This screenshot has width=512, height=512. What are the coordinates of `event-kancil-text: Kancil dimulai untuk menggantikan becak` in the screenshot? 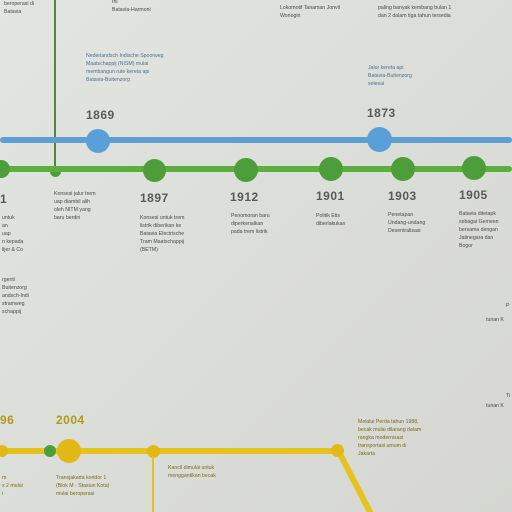 It's located at (192, 472).